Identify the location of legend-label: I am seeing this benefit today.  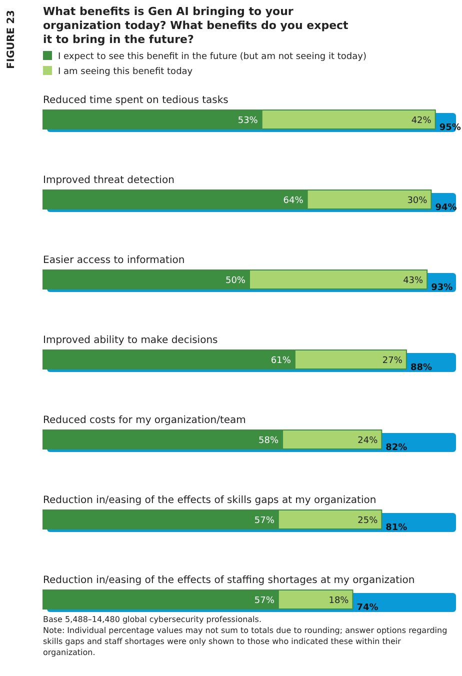
(126, 72).